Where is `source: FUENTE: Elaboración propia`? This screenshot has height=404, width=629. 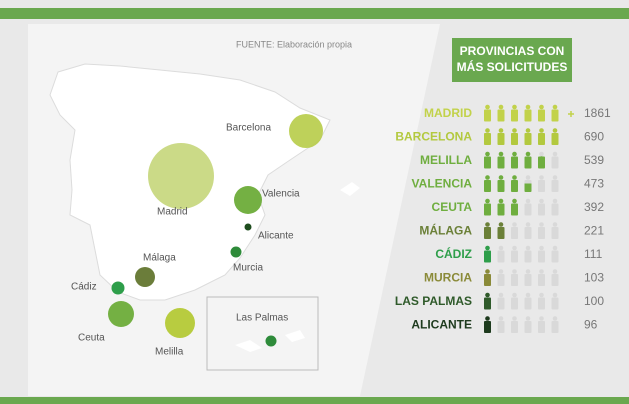 source: FUENTE: Elaboración propia is located at coordinates (294, 44).